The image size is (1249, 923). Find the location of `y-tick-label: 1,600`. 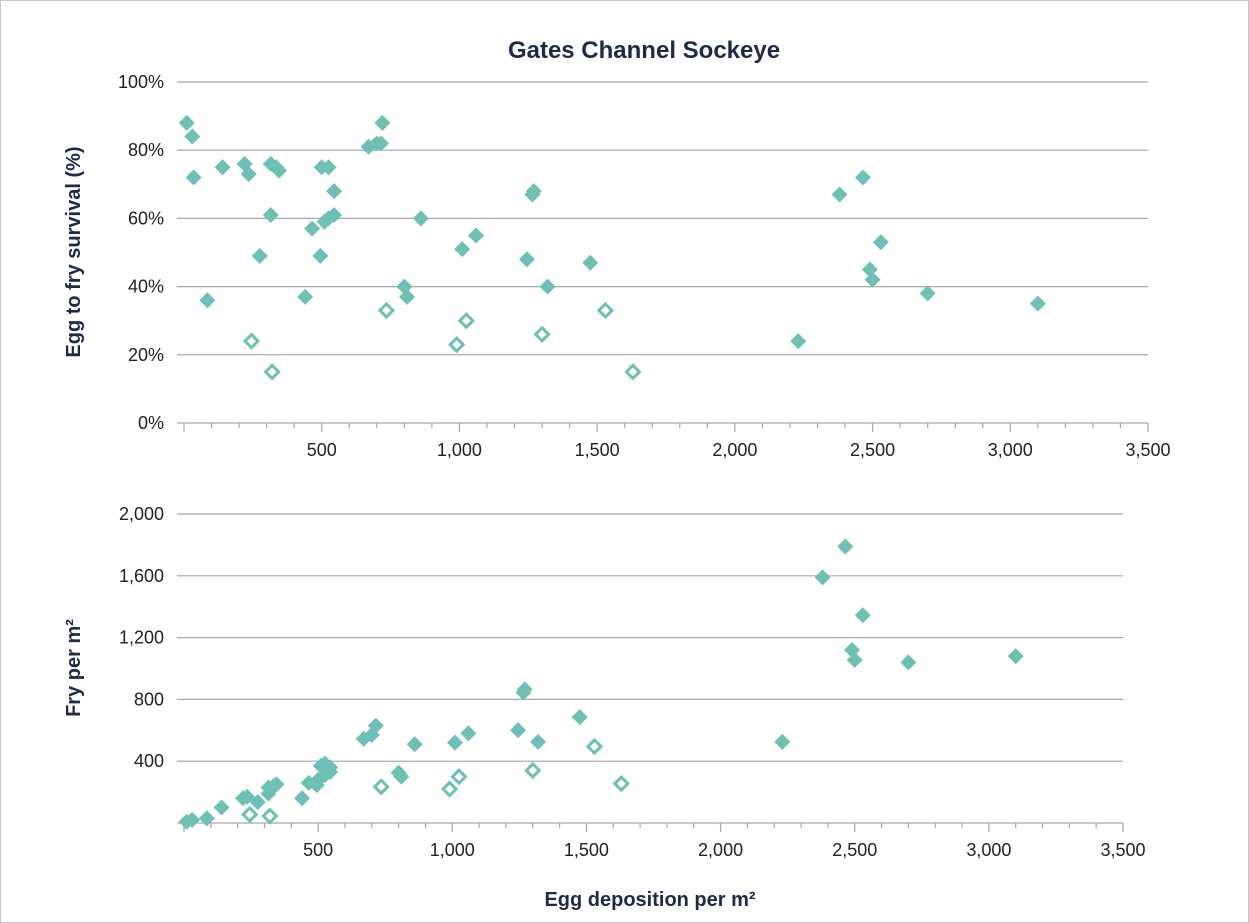

y-tick-label: 1,600 is located at coordinates (141, 576).